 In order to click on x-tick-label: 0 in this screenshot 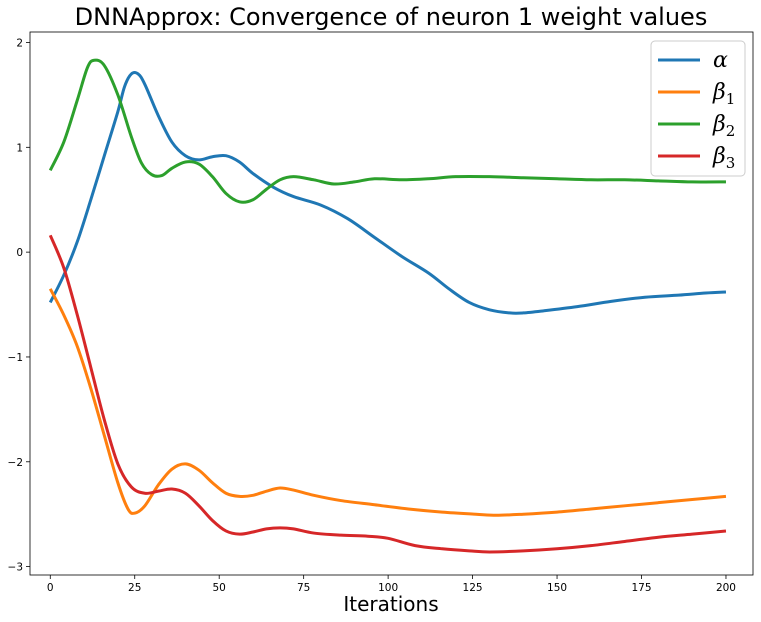, I will do `click(50, 588)`.